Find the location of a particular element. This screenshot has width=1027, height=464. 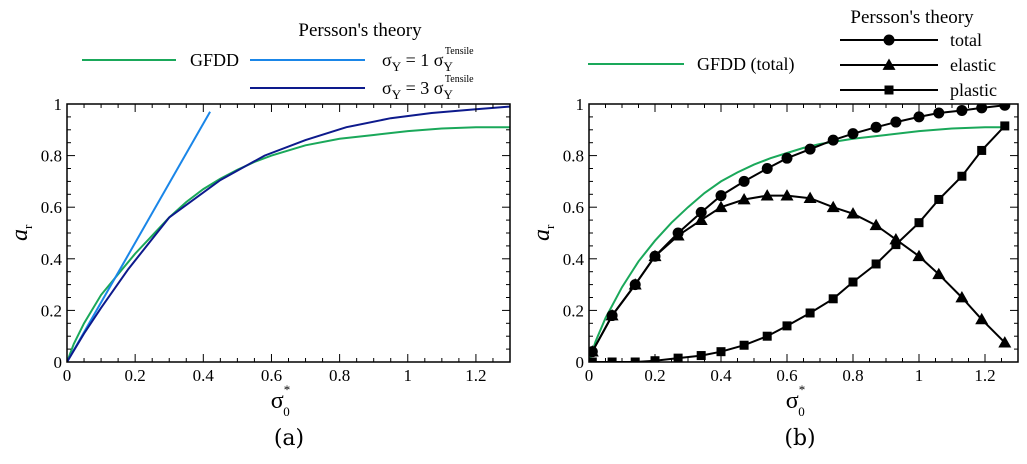

panel-caption: (b) is located at coordinates (799, 438).